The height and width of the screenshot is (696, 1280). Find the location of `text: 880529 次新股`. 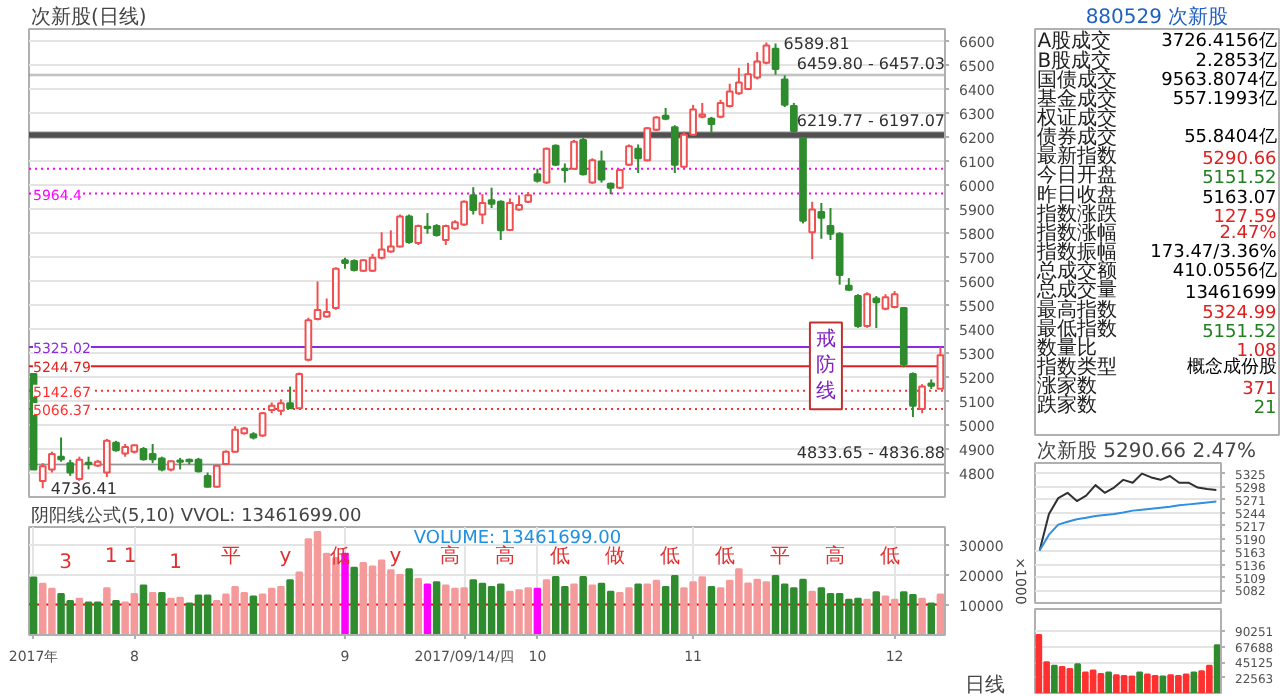

text: 880529 次新股 is located at coordinates (1157, 17).